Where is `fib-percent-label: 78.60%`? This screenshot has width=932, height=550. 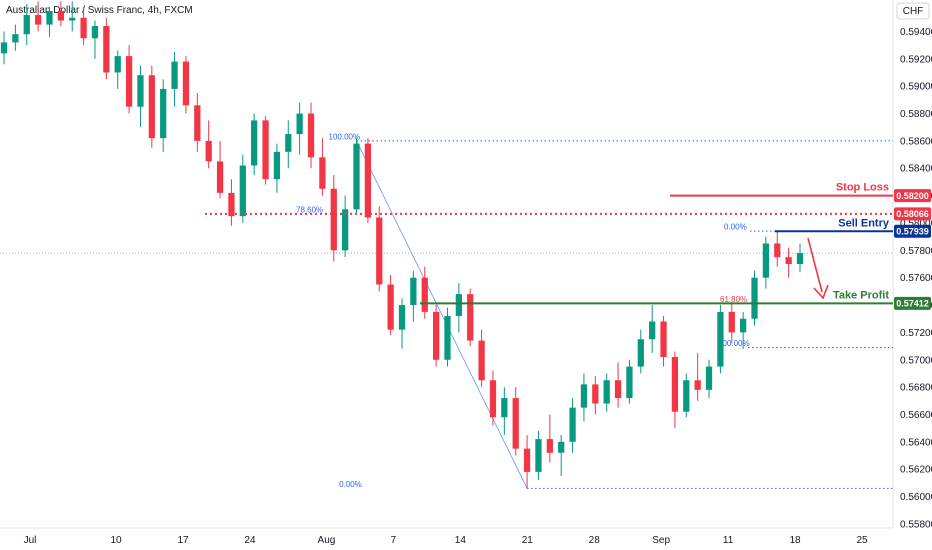
fib-percent-label: 78.60% is located at coordinates (309, 209).